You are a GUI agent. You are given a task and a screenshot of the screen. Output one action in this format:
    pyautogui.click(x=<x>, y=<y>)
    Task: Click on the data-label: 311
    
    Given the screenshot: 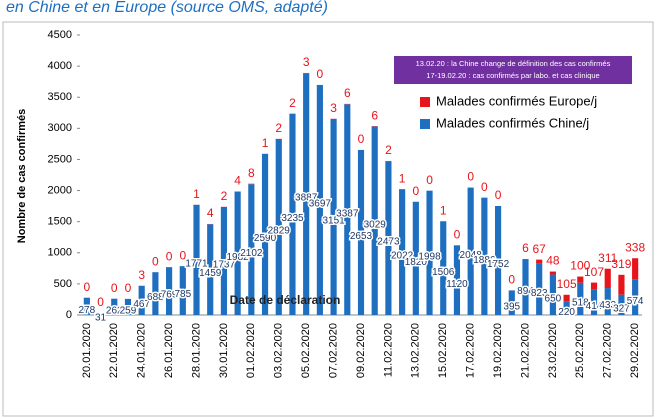 What is the action you would take?
    pyautogui.click(x=607, y=258)
    